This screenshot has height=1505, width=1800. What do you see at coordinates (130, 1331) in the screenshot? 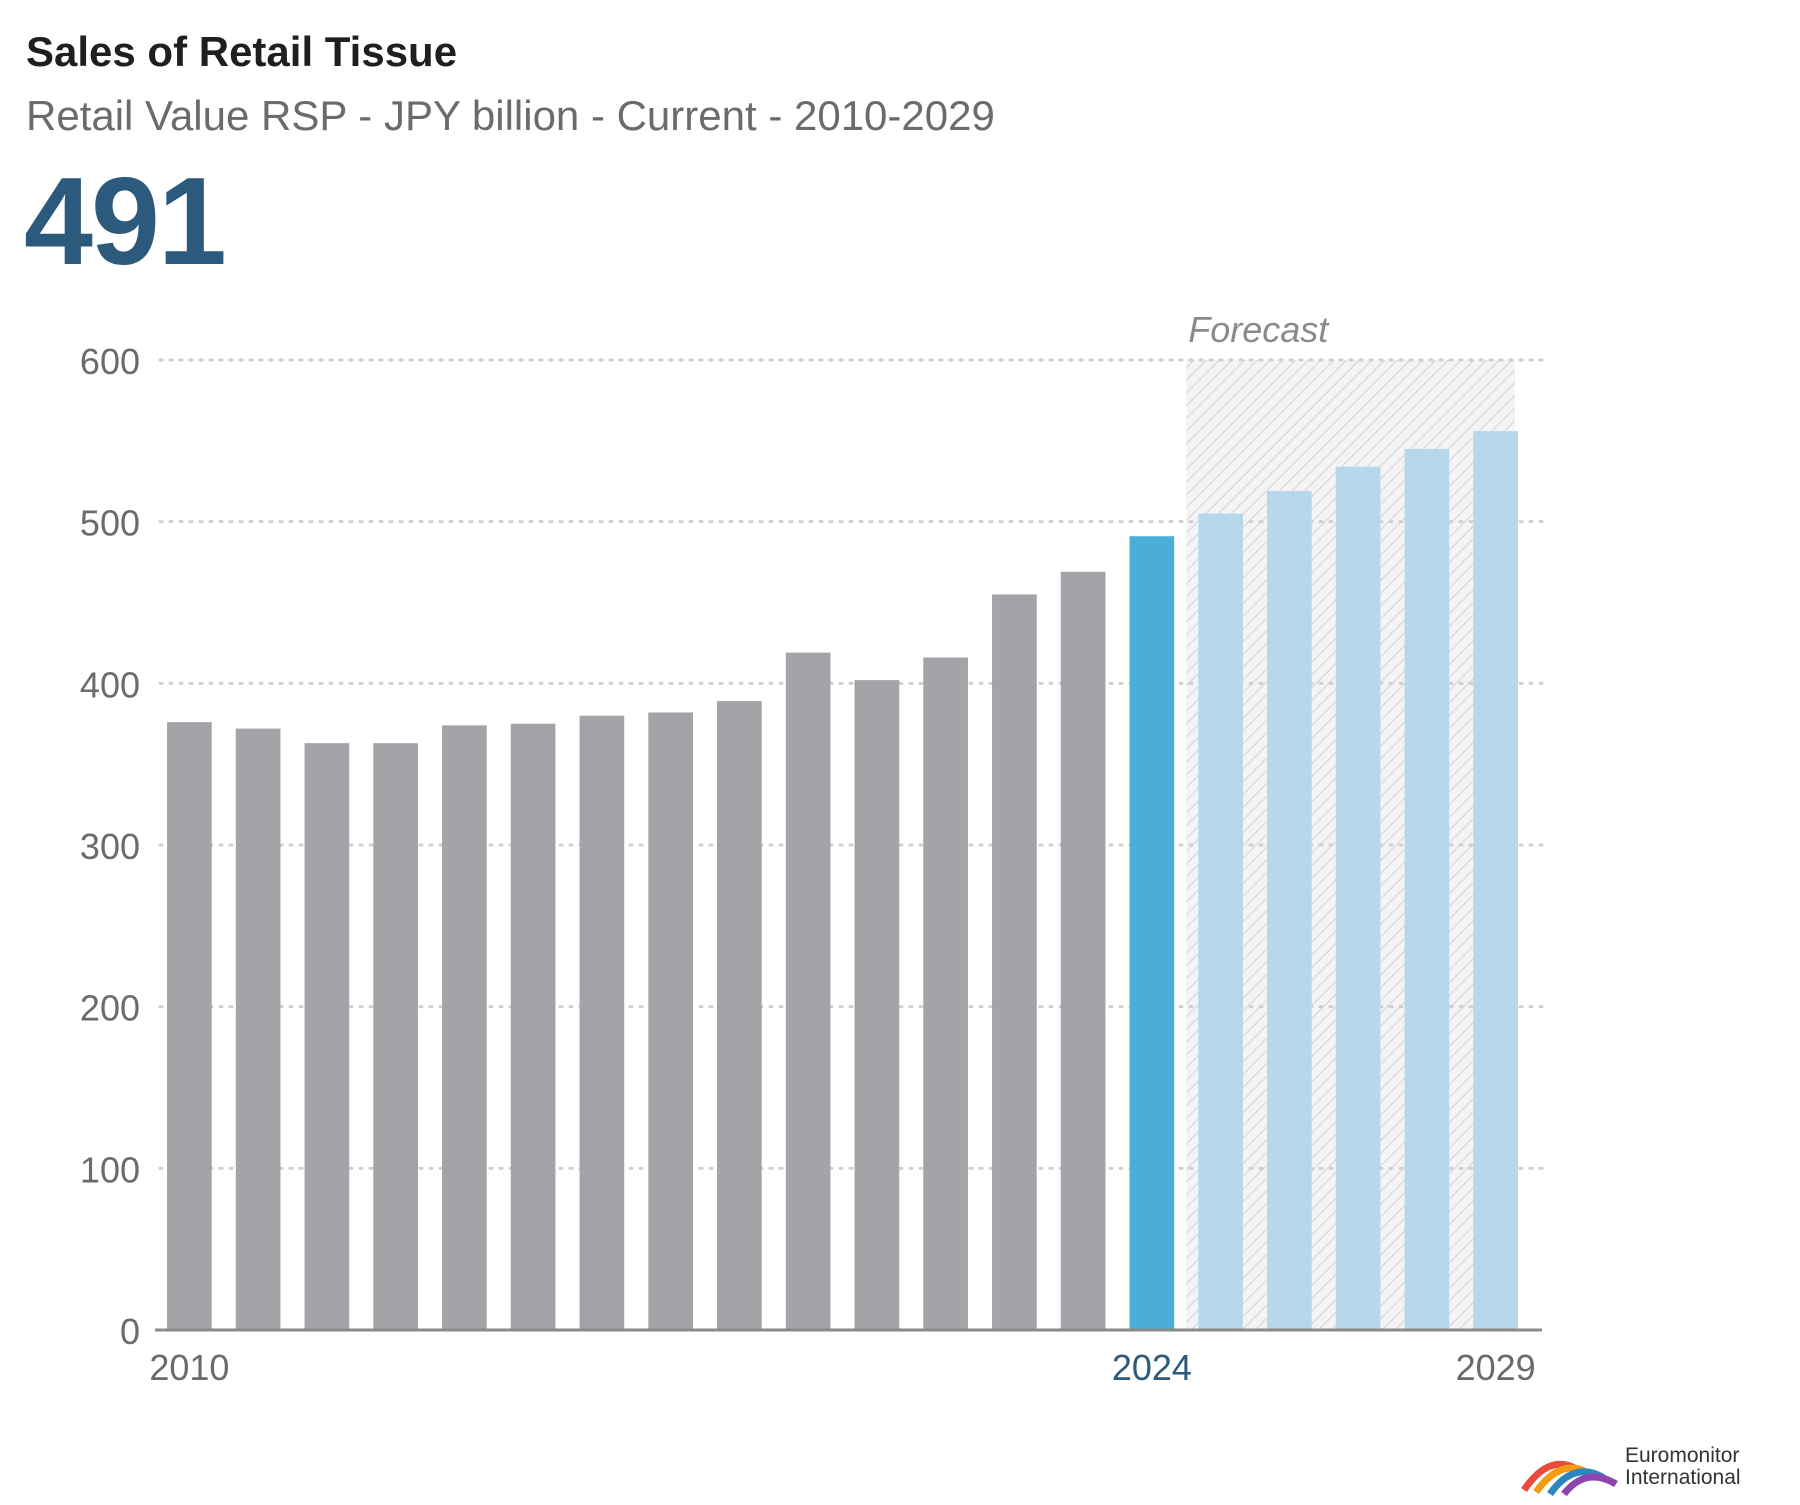
I see `y-tick-label: 0` at bounding box center [130, 1331].